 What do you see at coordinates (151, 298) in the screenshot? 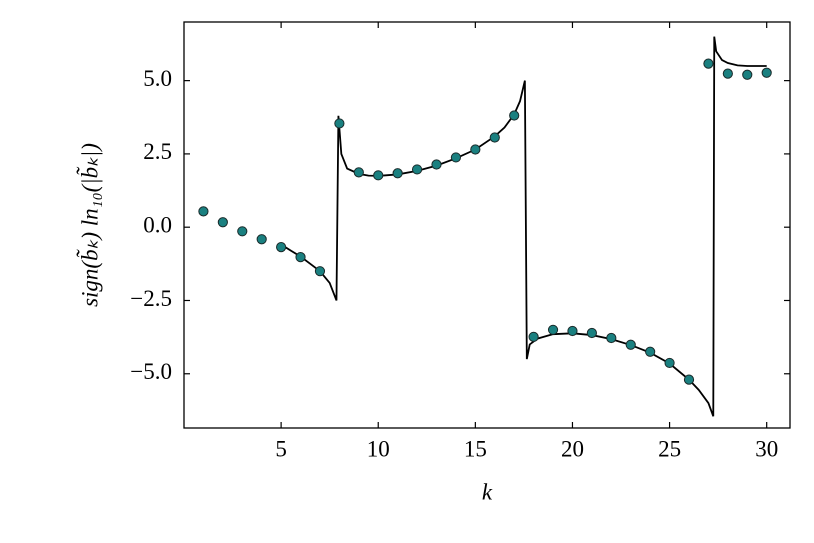
I see `y-tick-label: −2.5` at bounding box center [151, 298].